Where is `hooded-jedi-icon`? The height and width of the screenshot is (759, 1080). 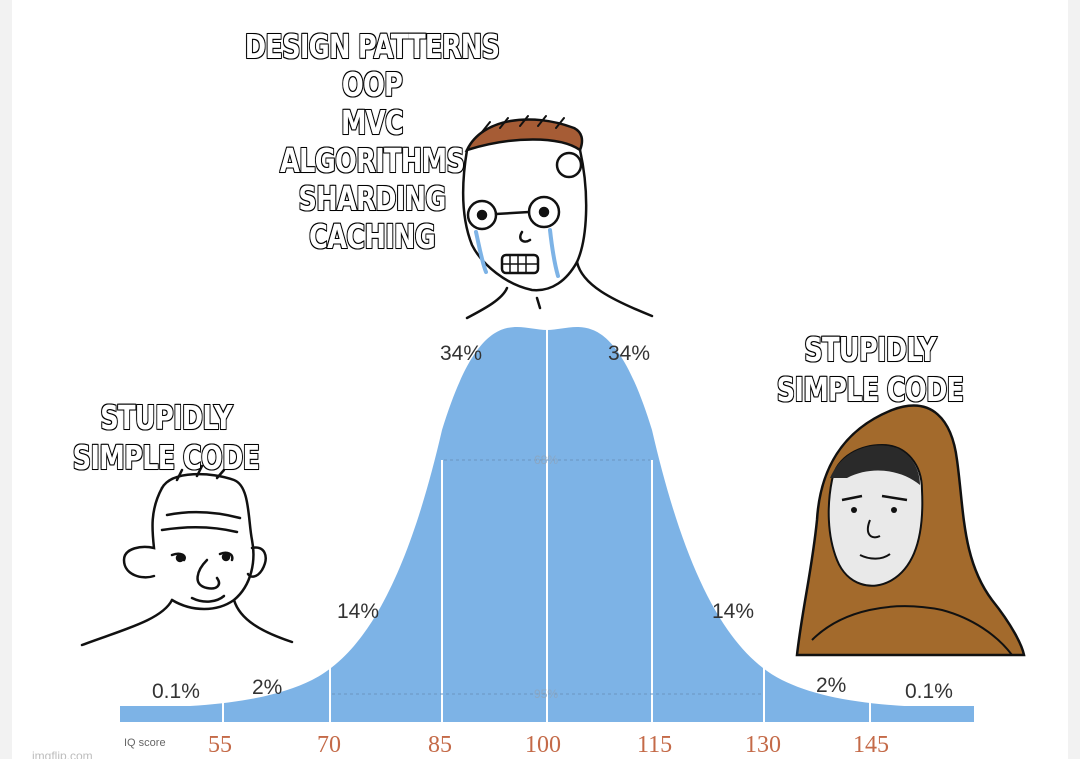 hooded-jedi-icon is located at coordinates (910, 530).